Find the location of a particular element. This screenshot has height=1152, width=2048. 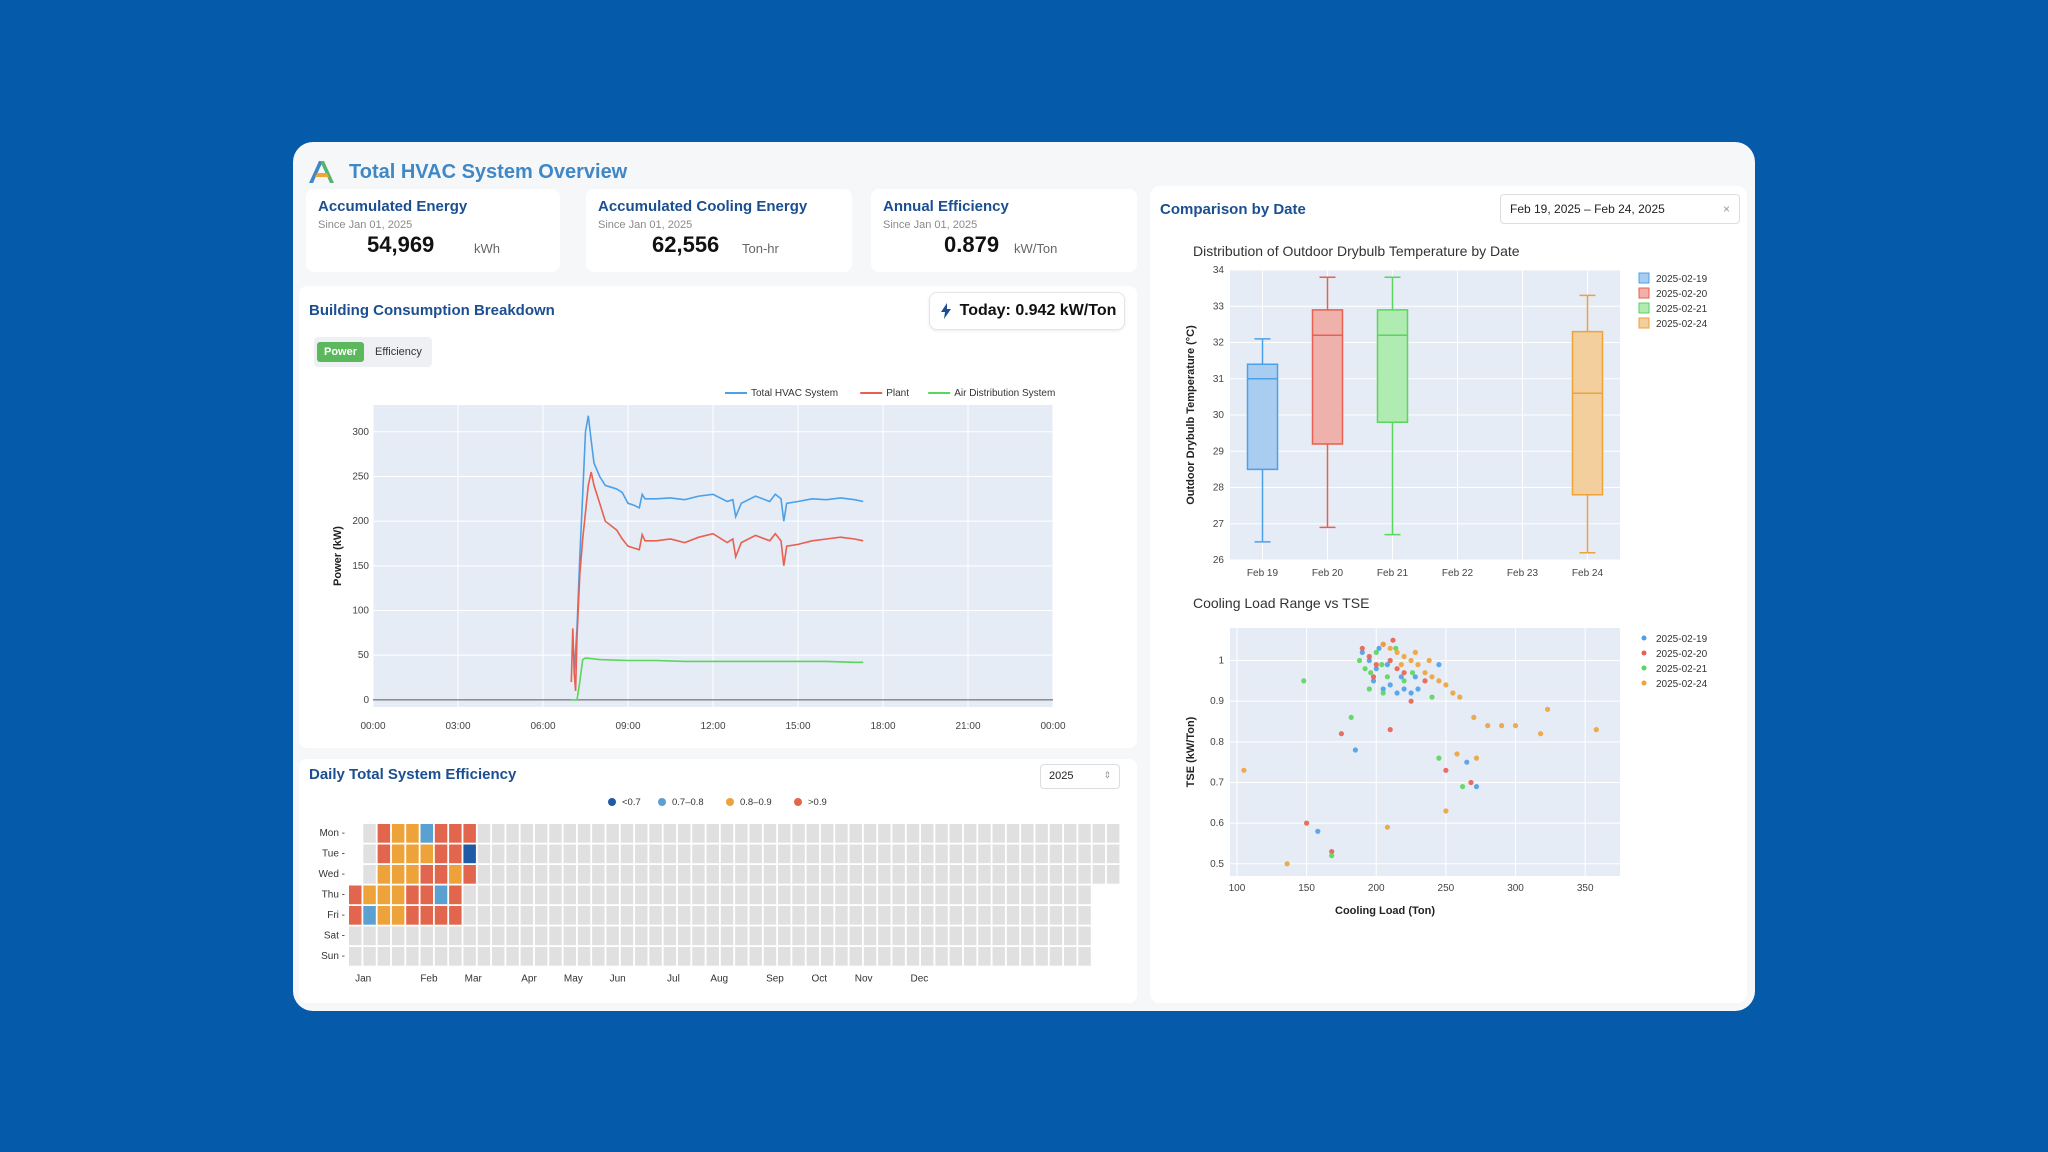

row-label: Tue - is located at coordinates (333, 854).